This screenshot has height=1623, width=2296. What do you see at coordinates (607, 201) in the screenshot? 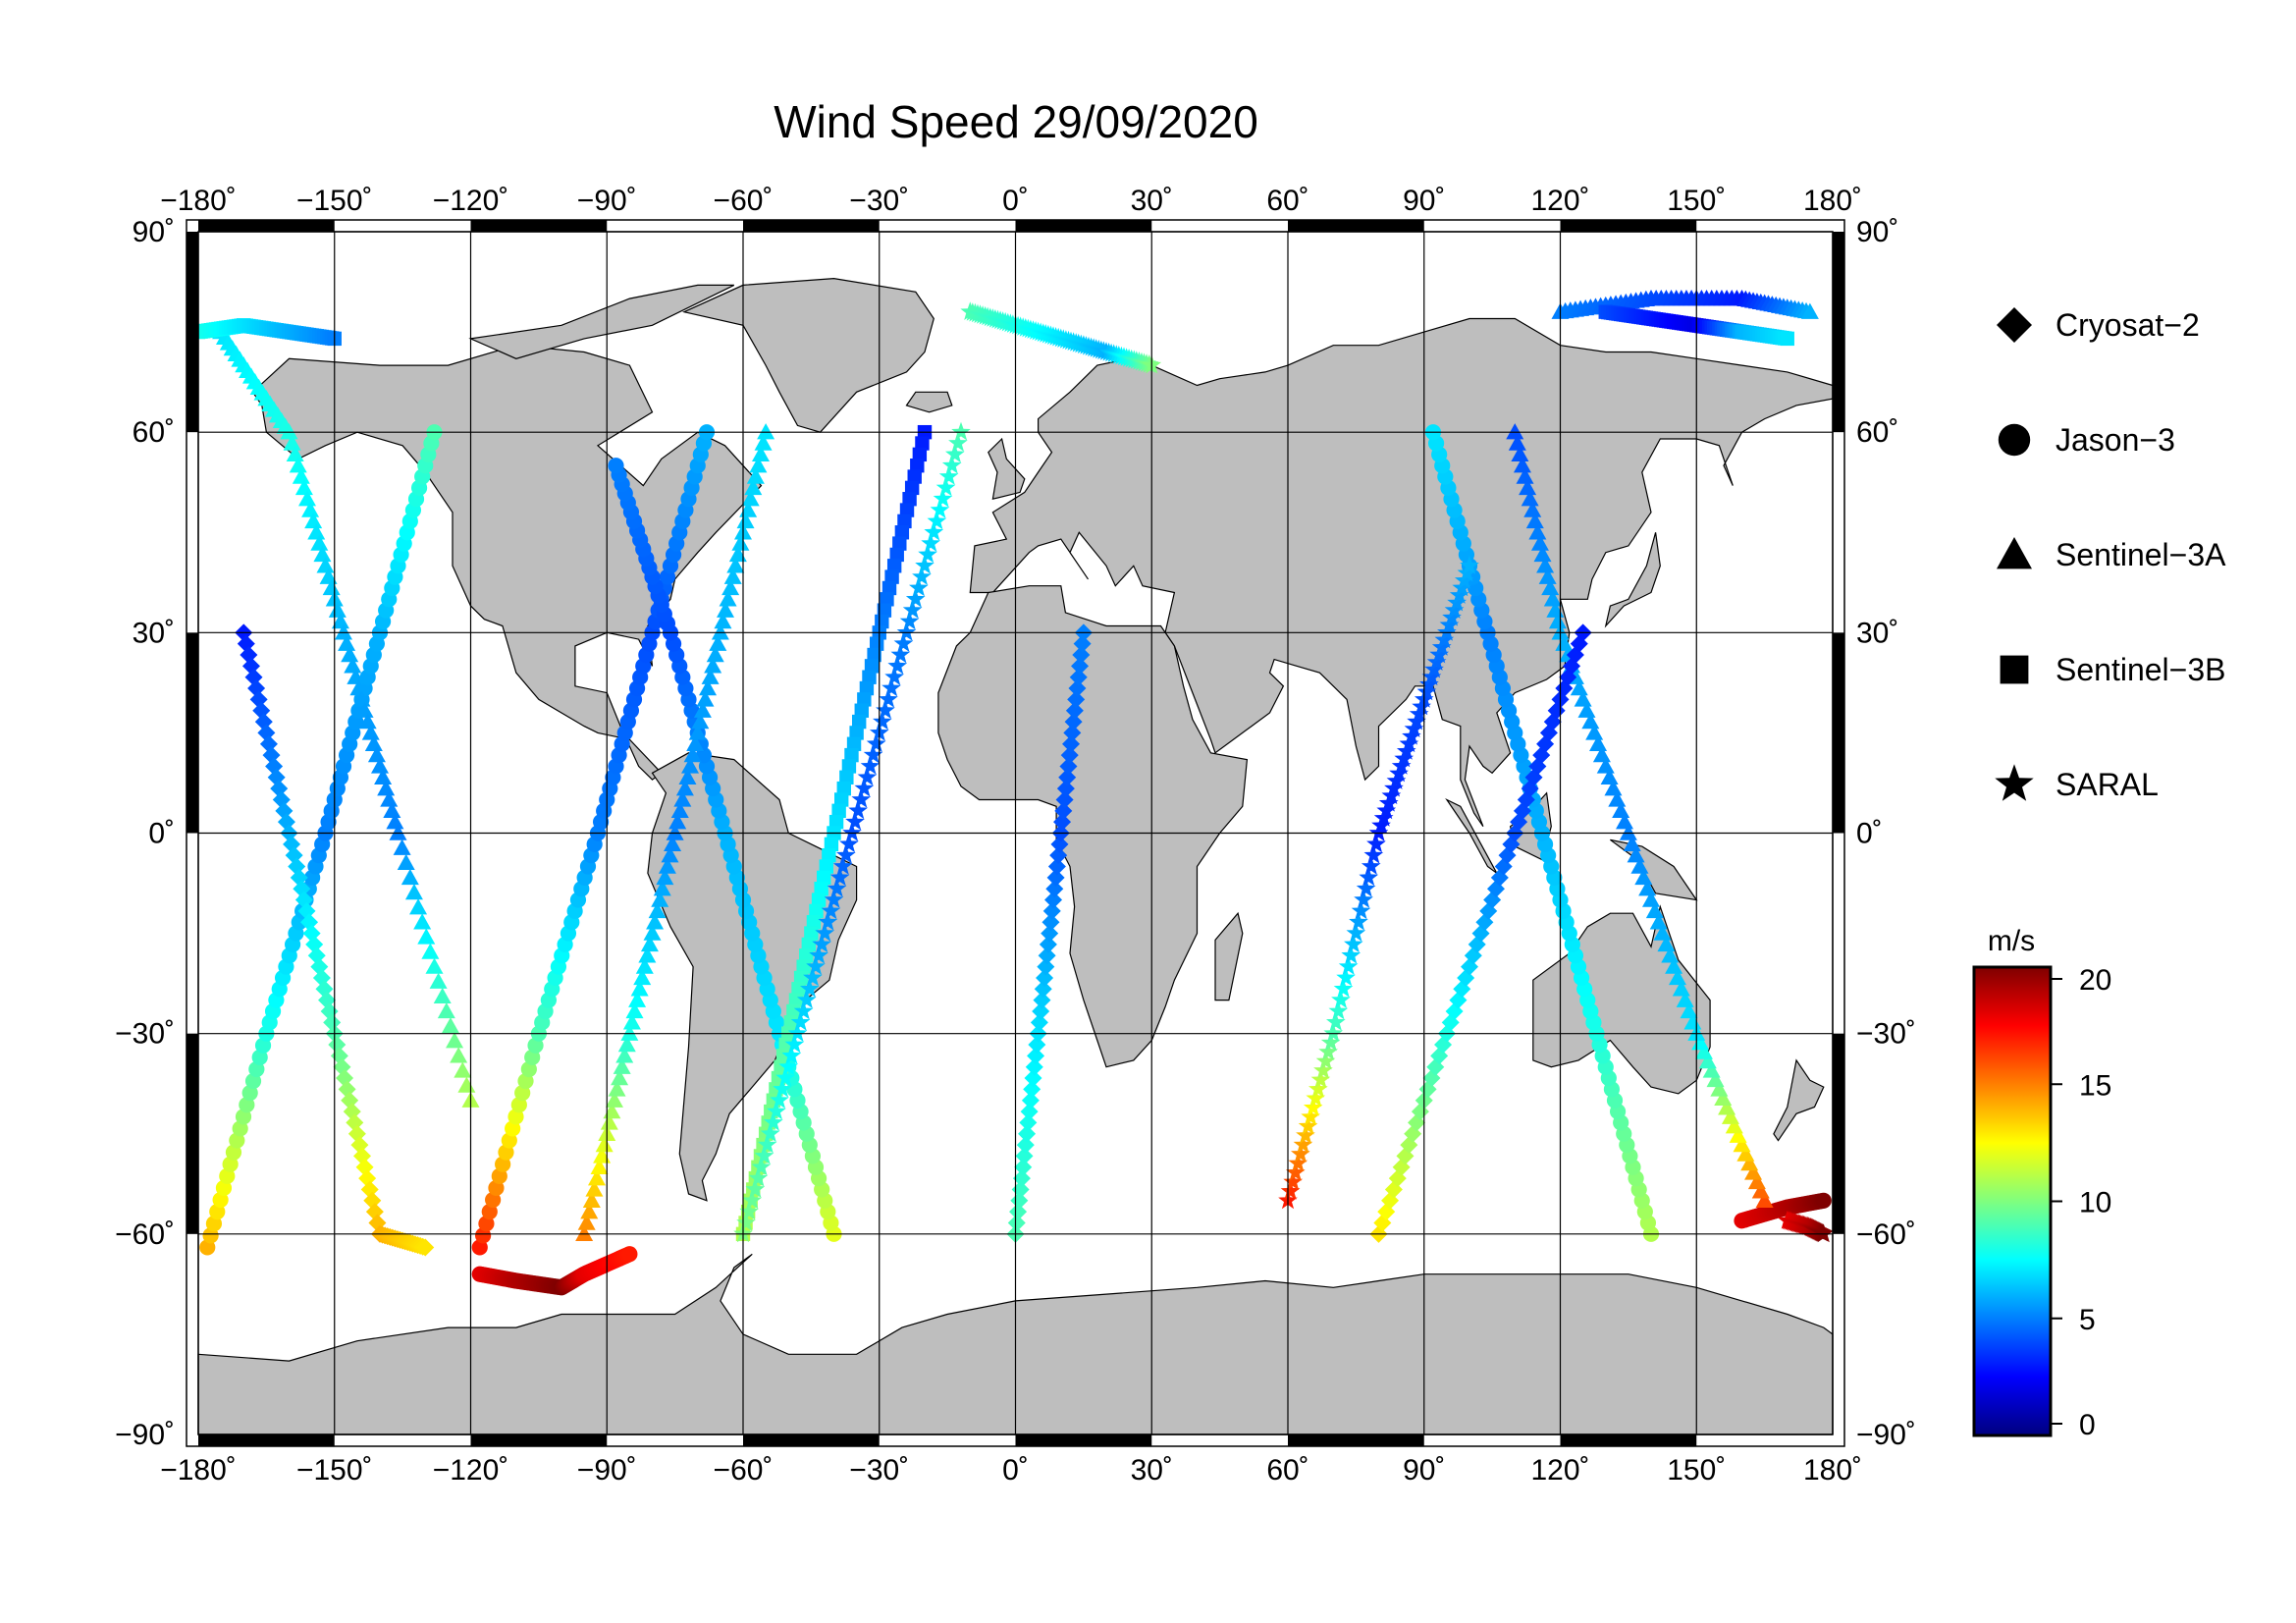
I see `lon-tick-label: −90˚` at bounding box center [607, 201].